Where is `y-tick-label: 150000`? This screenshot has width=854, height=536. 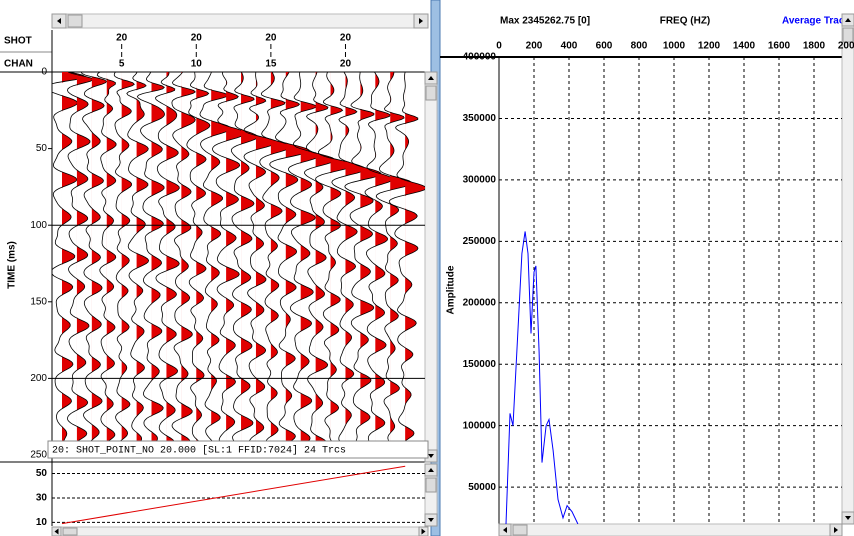 y-tick-label: 150000 is located at coordinates (480, 364).